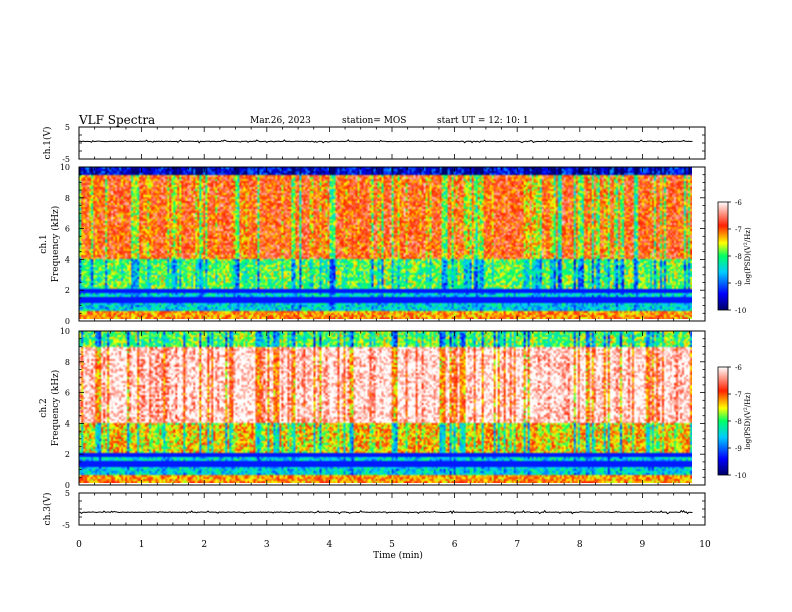 This screenshot has width=792, height=612. Describe the element at coordinates (44, 243) in the screenshot. I see `ch1-spectrogram-ylabel-line1: ch.1` at that location.